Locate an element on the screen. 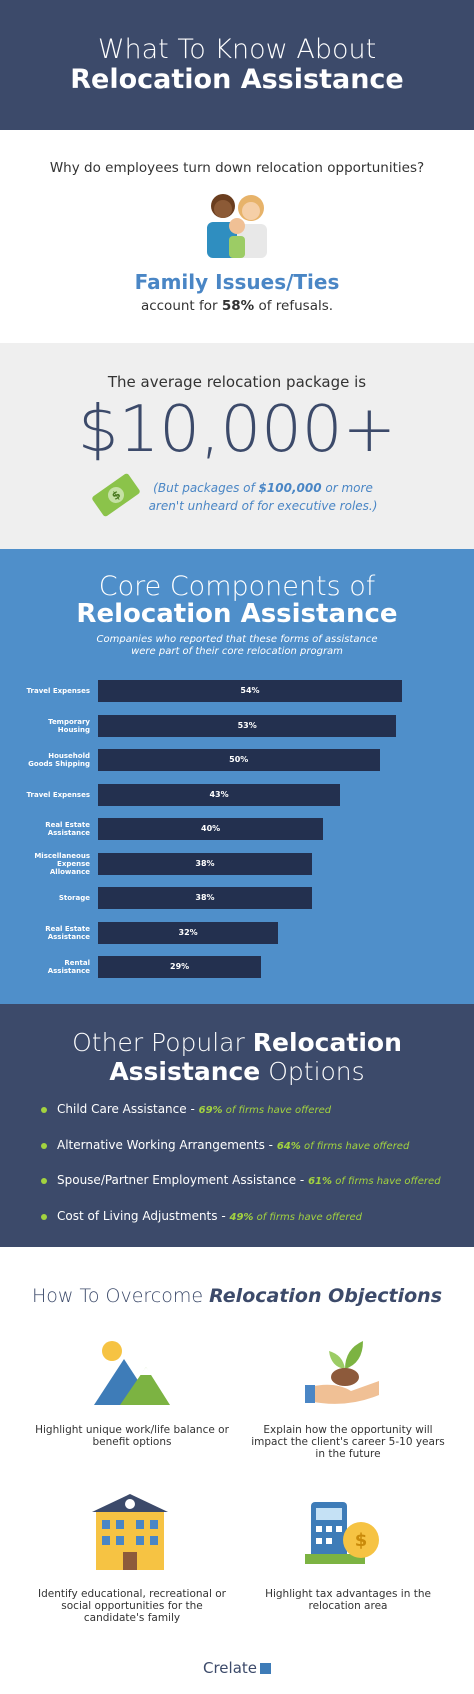  bar-row: Travel Expenses 54% is located at coordinates (237, 691).